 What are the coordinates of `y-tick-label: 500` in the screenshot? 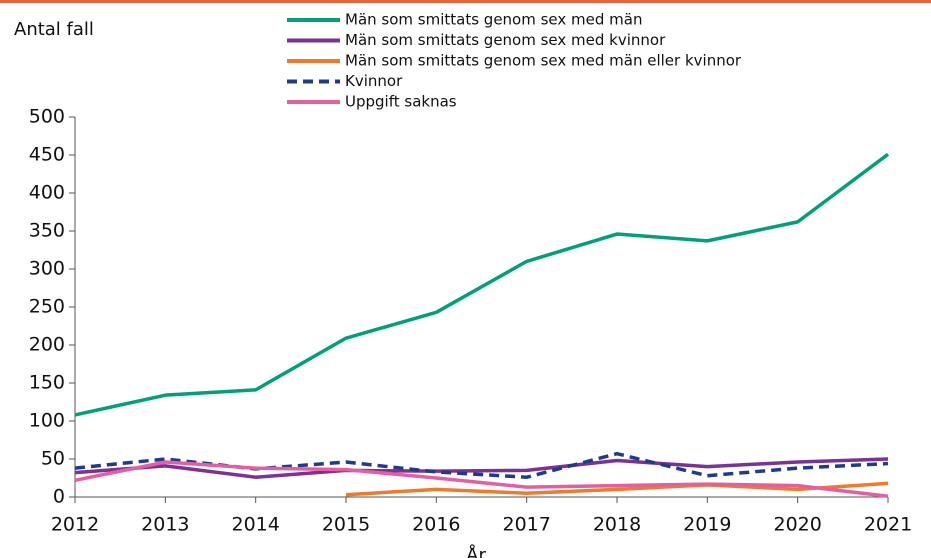 It's located at (47, 117).